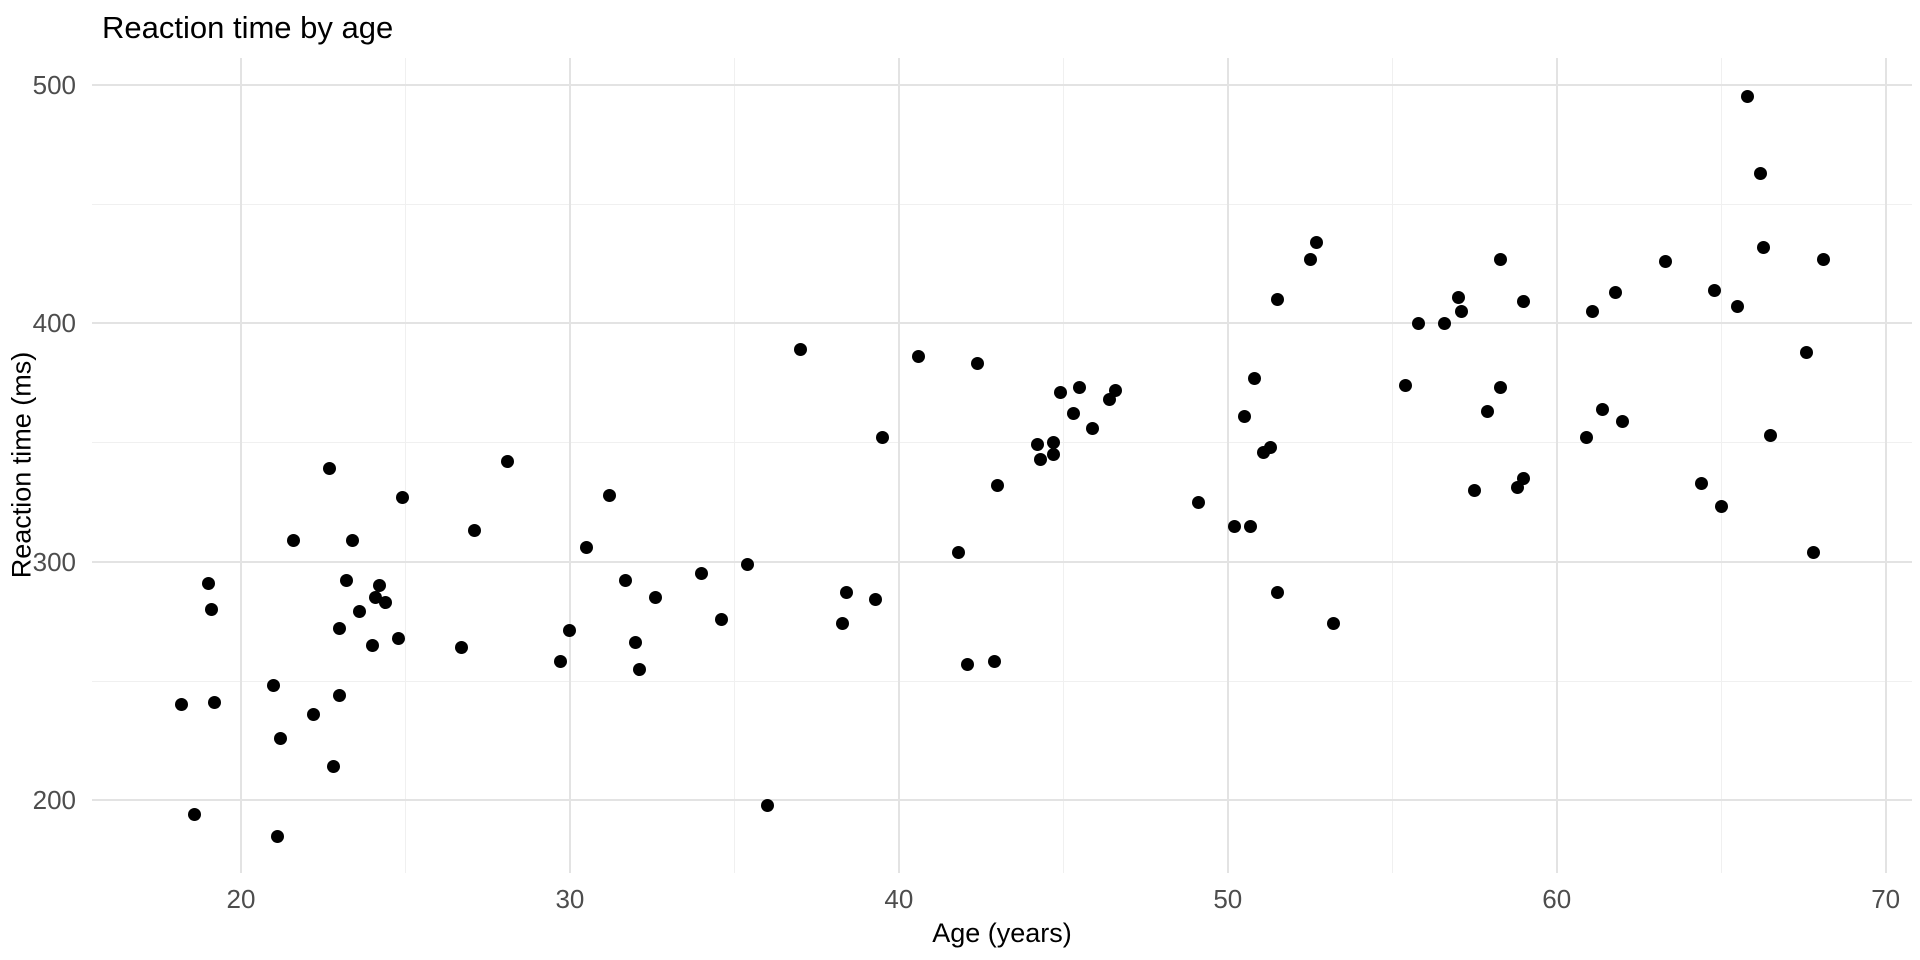 This screenshot has height=960, width=1920. Describe the element at coordinates (21, 465) in the screenshot. I see `y-axis-title-text: Reaction time (ms)` at that location.